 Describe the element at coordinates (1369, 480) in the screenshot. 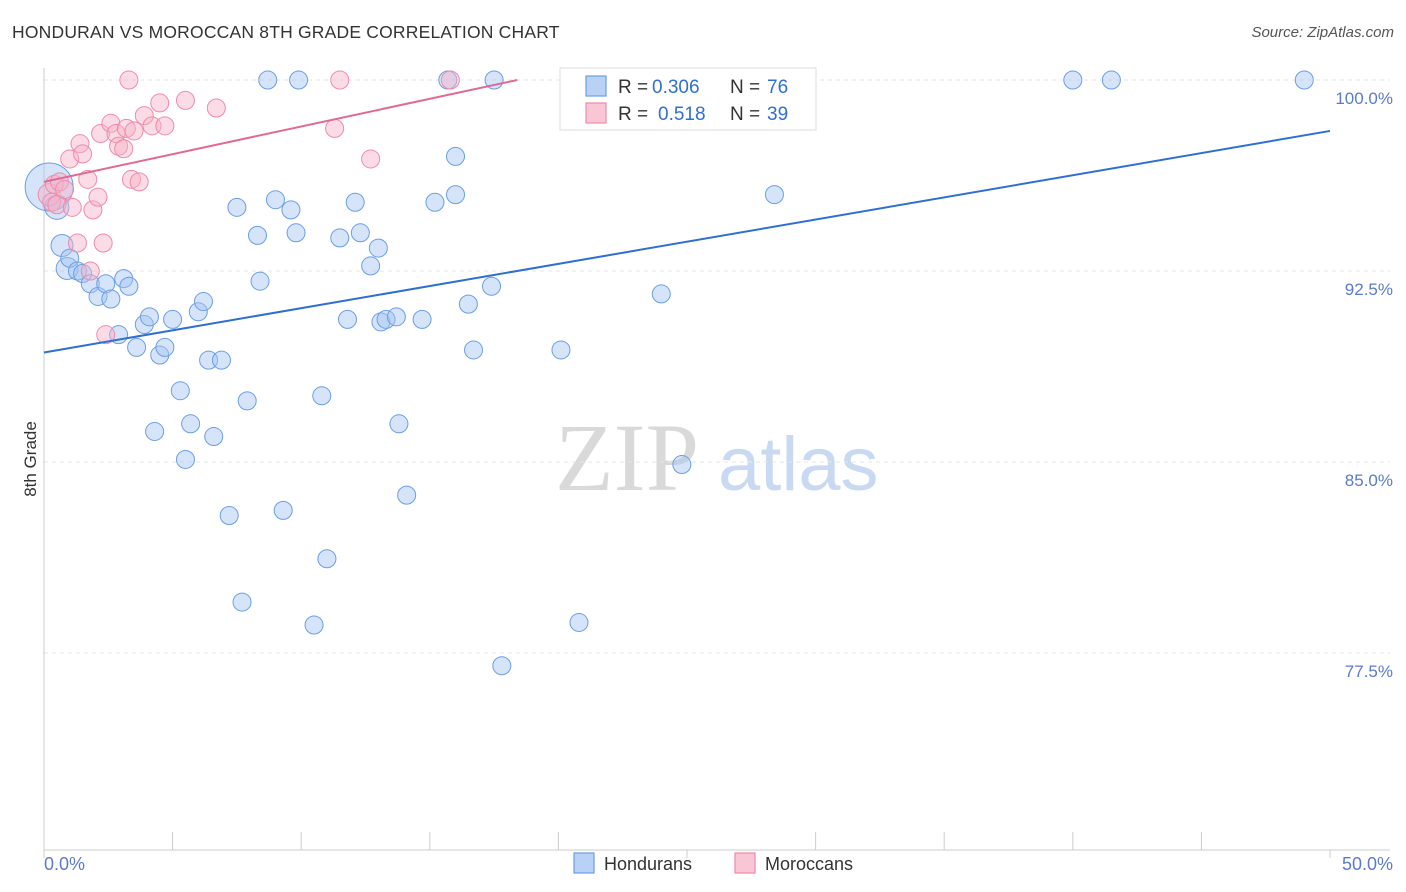

I see `y-tick-label: 85.0%` at that location.